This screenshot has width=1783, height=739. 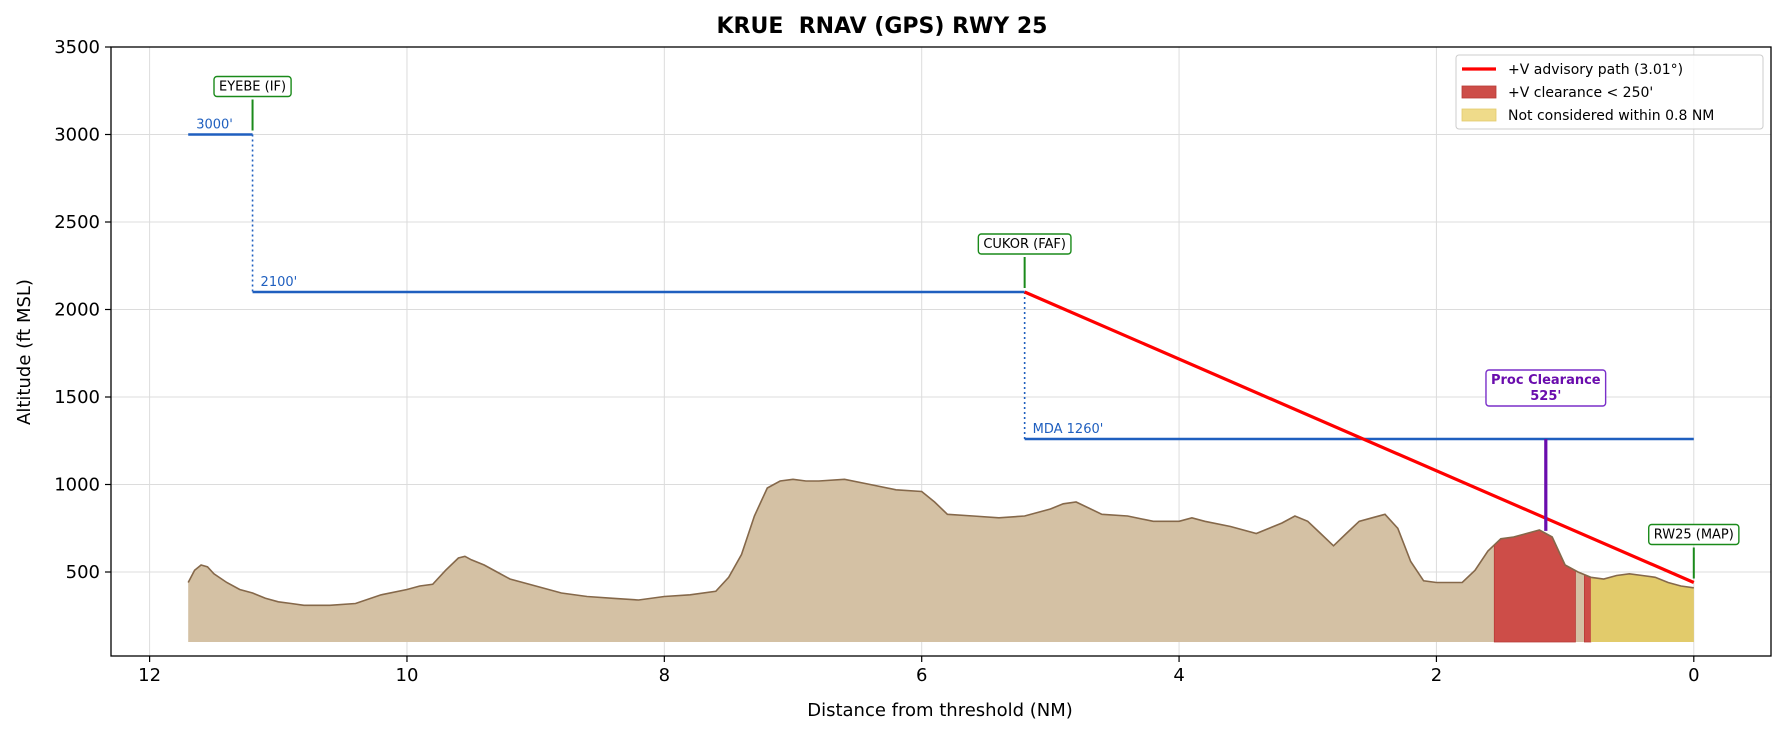 I want to click on proc-clearance-label-box, so click(x=1546, y=388).